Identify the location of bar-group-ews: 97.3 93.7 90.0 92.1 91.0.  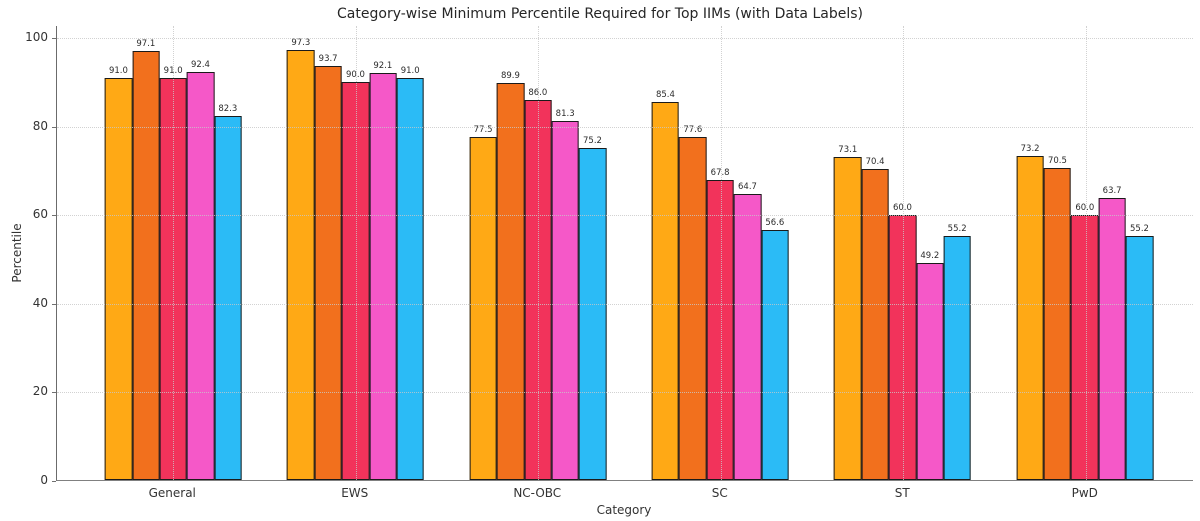
(355, 253).